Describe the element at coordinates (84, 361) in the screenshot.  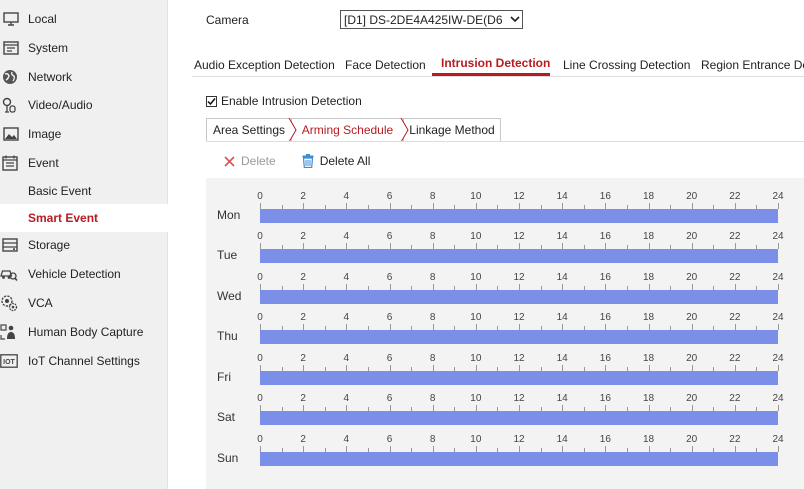
I see `sidebar-item-iot-channel-settings: IOT IoT Channel Settings` at that location.